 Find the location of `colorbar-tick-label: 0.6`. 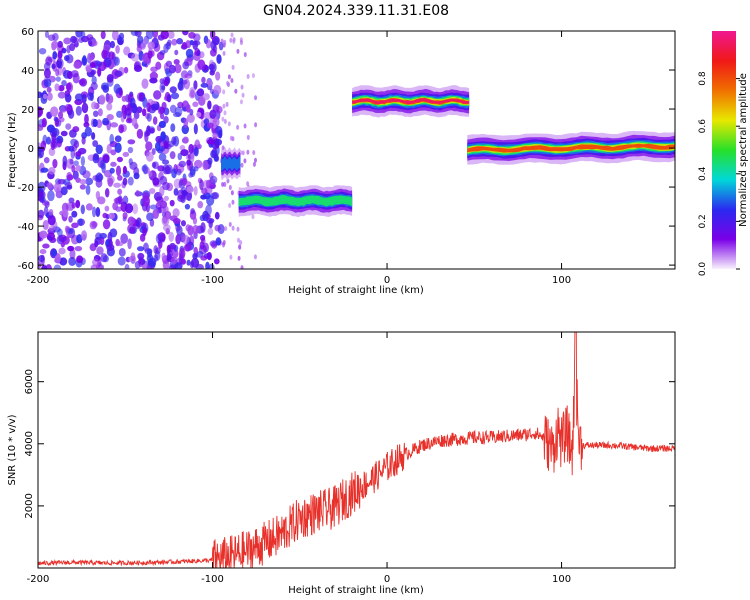

colorbar-tick-label: 0.6 is located at coordinates (703, 126).